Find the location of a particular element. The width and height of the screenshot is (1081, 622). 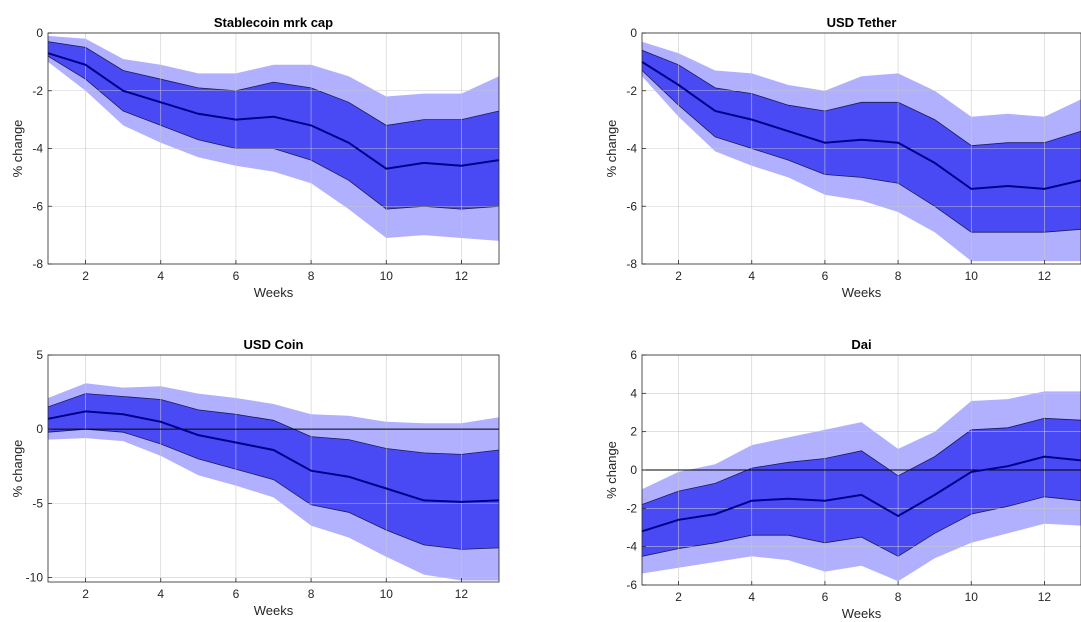

chart-1-xtick-label-4: 4 is located at coordinates (751, 276).